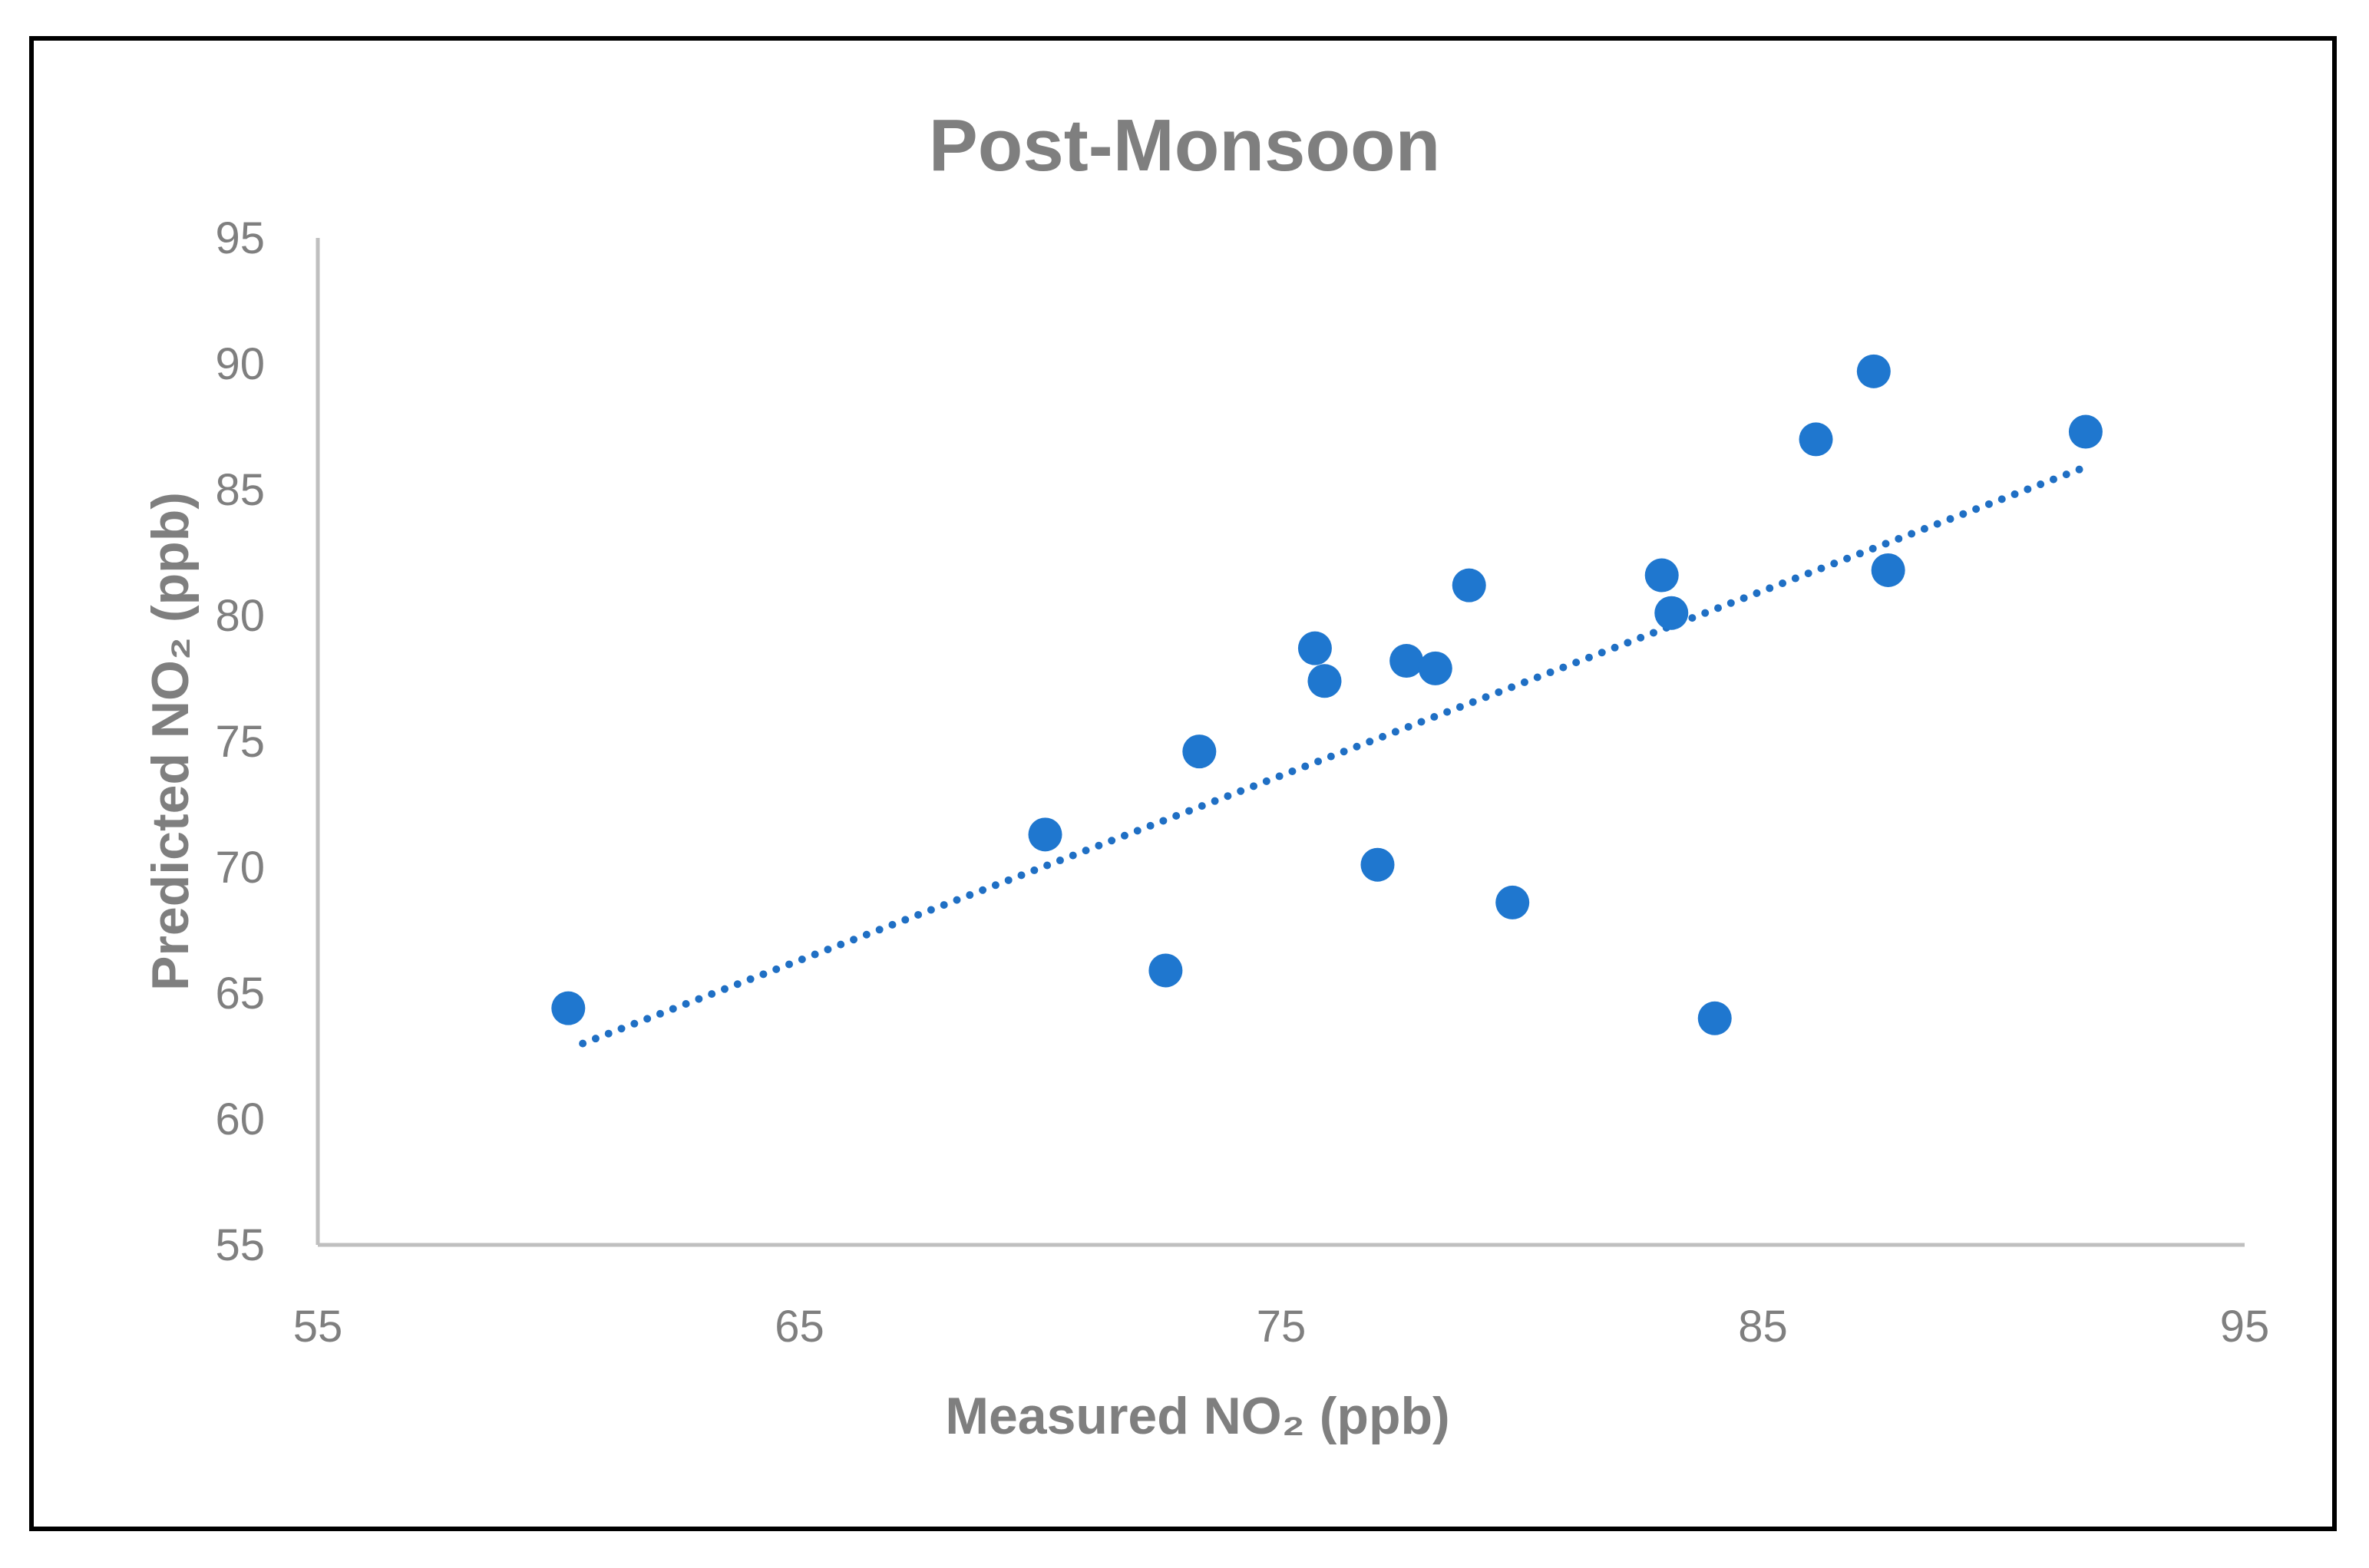  I want to click on y-tick-label: 80, so click(240, 616).